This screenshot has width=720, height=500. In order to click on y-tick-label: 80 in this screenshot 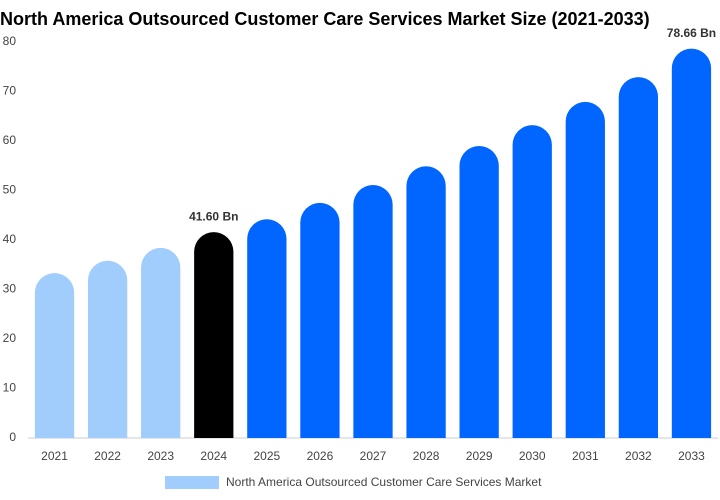, I will do `click(10, 41)`.